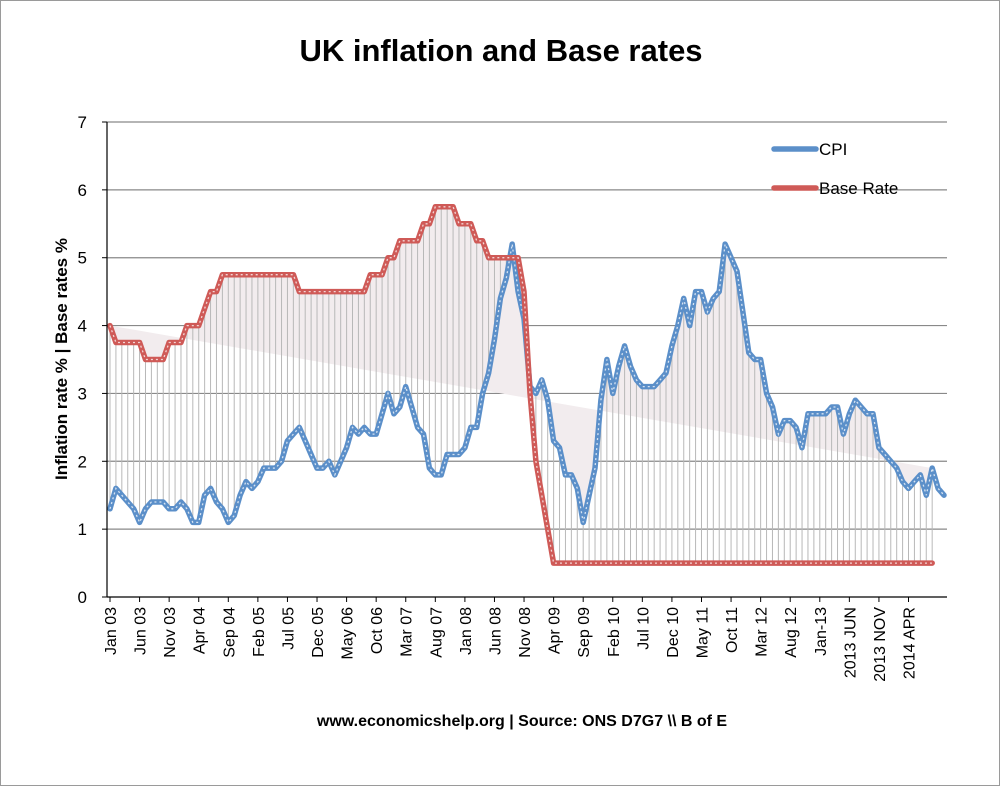 Image resolution: width=1000 pixels, height=787 pixels. I want to click on x-tick-label: Jun 03, so click(141, 631).